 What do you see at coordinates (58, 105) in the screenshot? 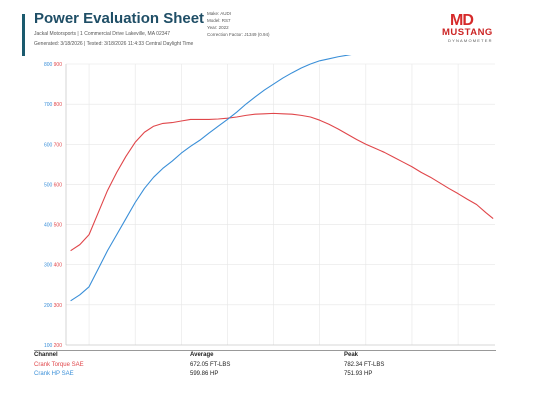
I see `y-right-tick-label: 800` at bounding box center [58, 105].